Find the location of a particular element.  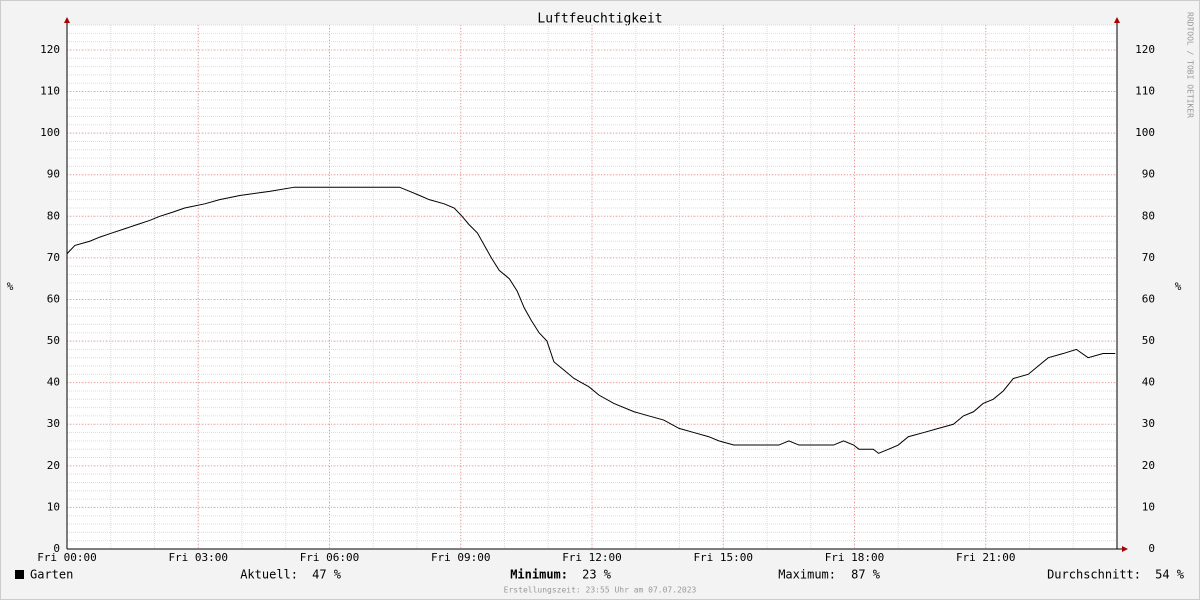

y-tick-label: 70 is located at coordinates (53, 257).